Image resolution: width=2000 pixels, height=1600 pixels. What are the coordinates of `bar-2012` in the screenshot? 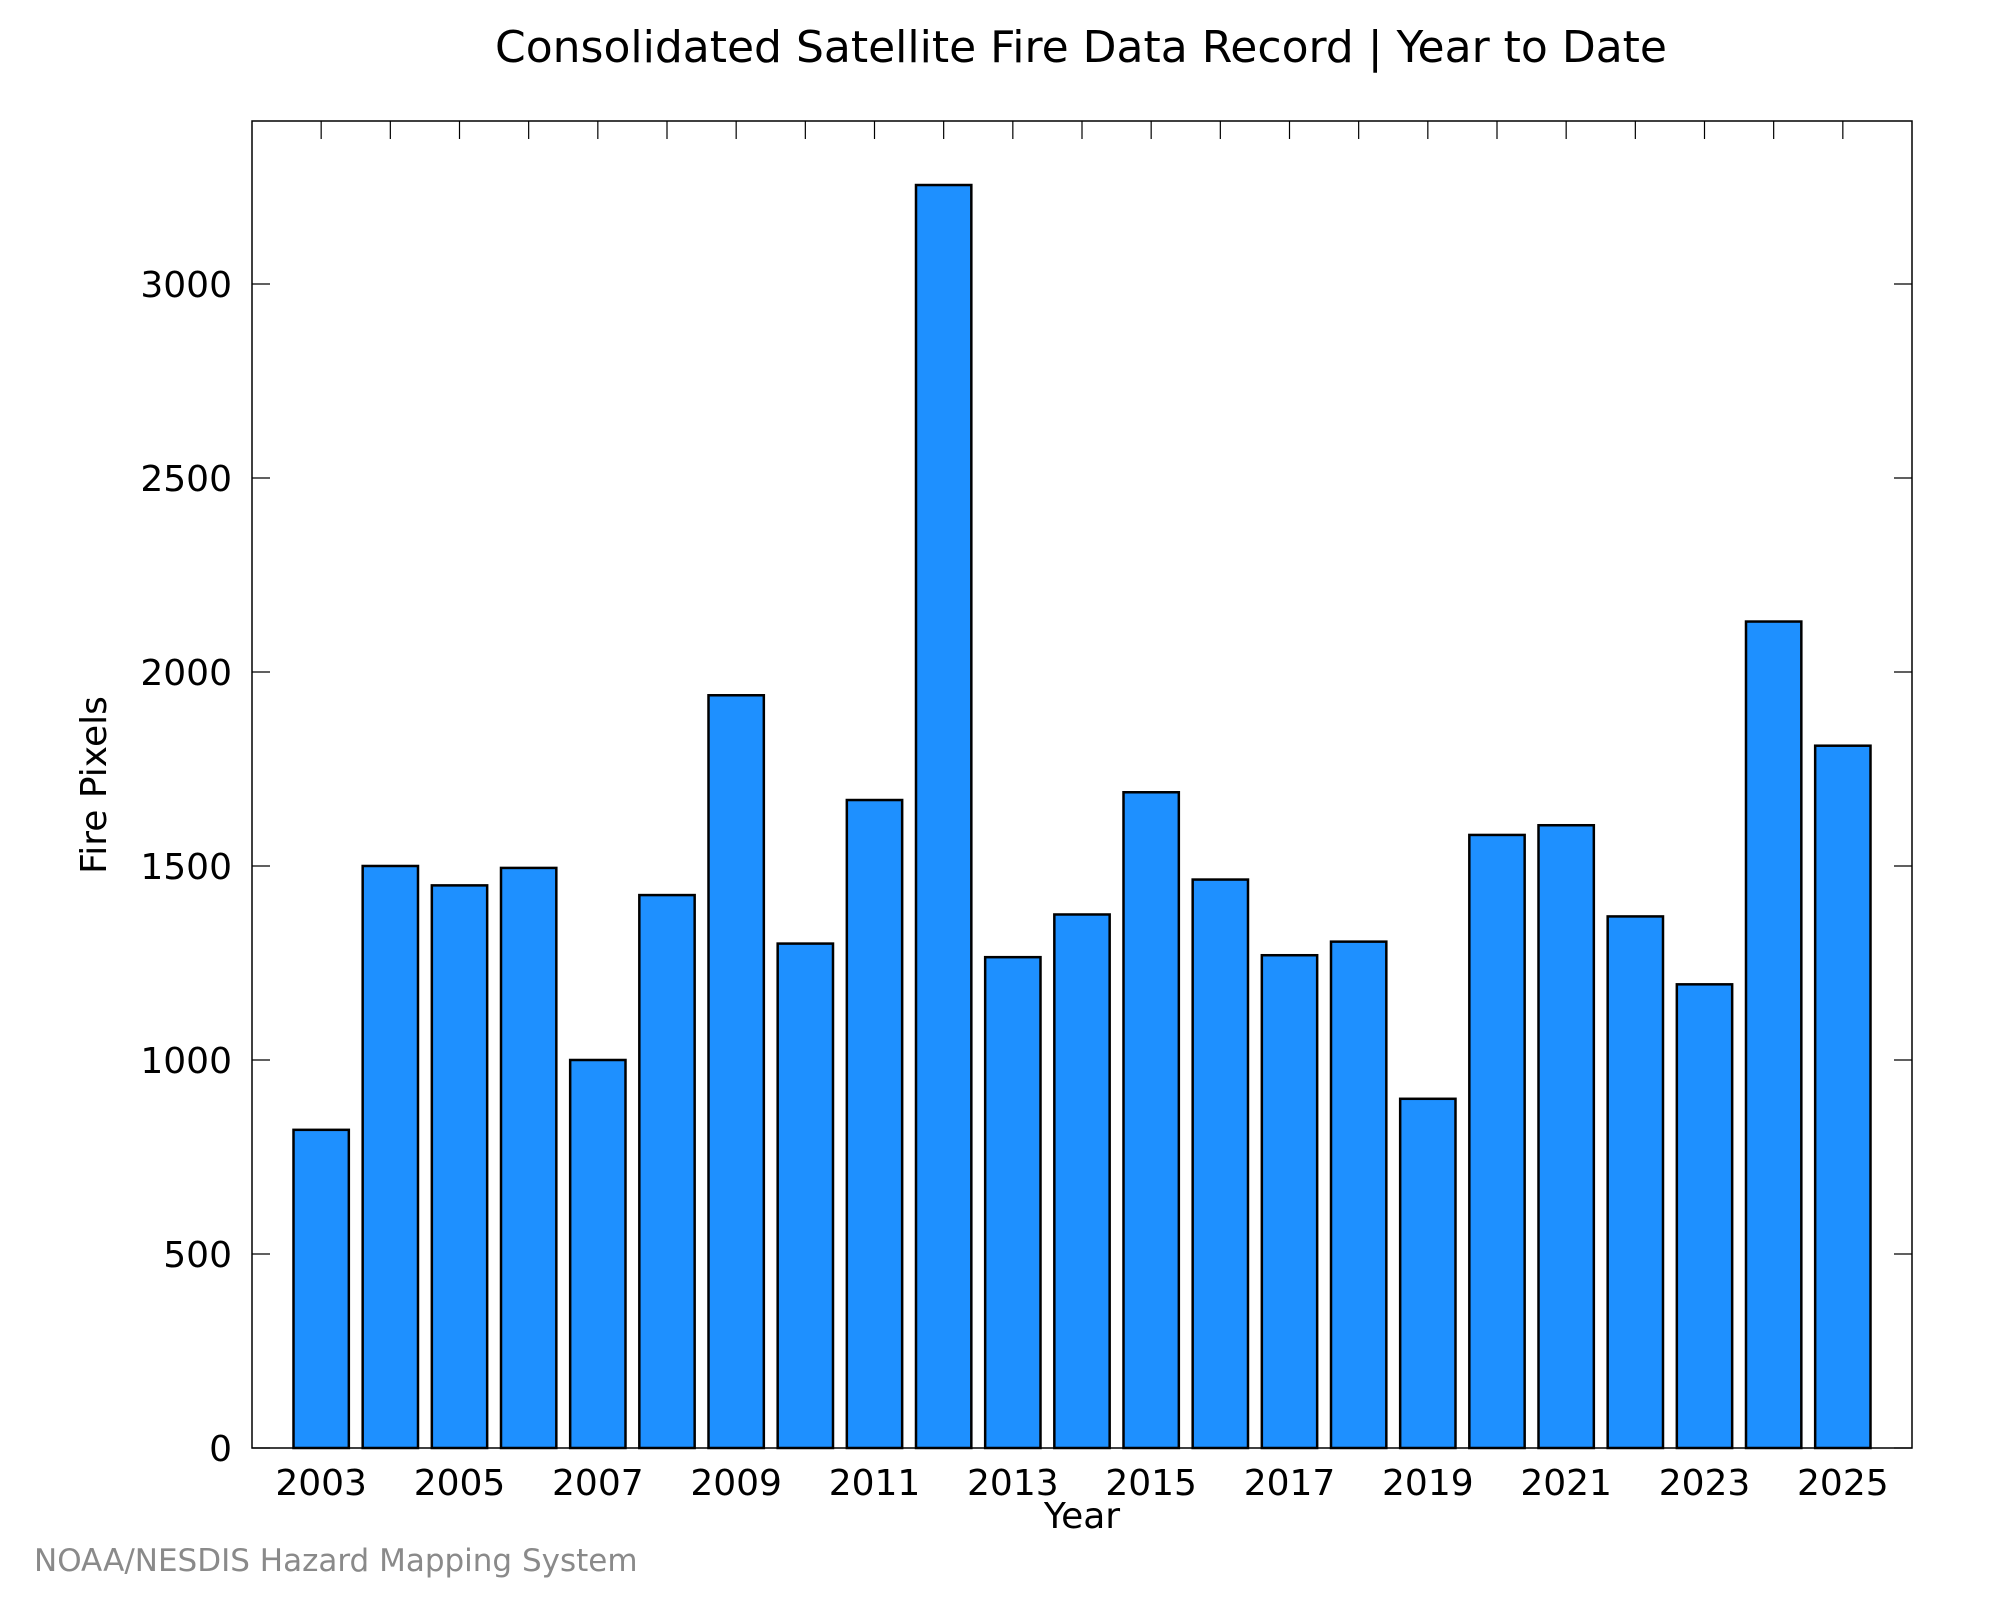 It's located at (943, 816).